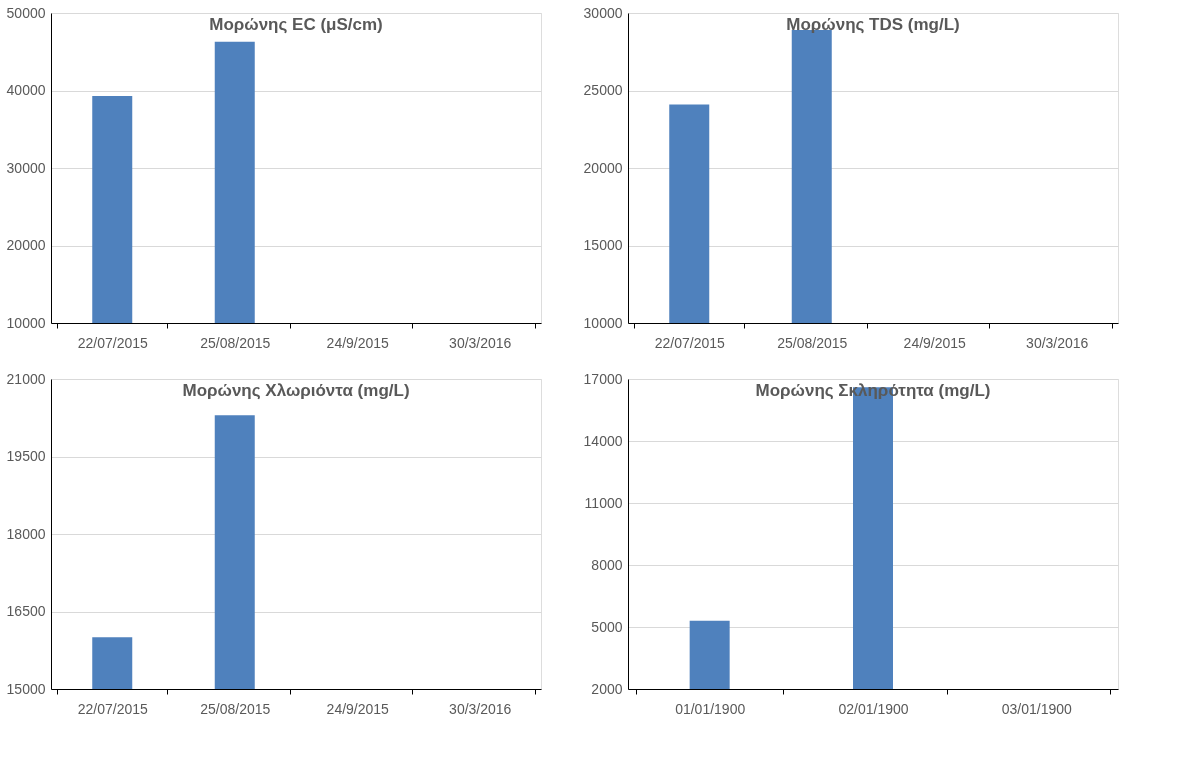  What do you see at coordinates (296, 390) in the screenshot?
I see `chart-title: Μορώνης Χλωριόντα (mg/L)` at bounding box center [296, 390].